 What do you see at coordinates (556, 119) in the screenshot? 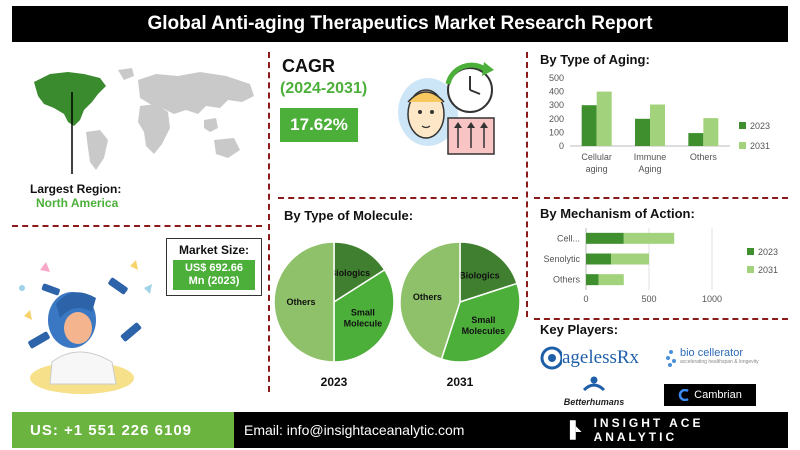
I see `aging-y-tick: 200` at bounding box center [556, 119].